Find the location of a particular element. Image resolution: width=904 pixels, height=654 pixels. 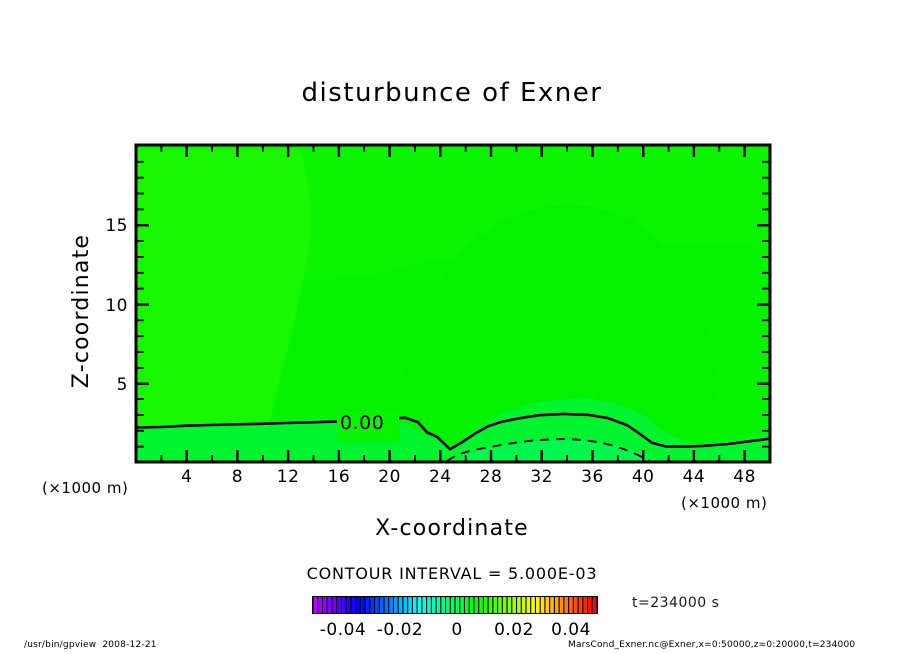

x-tick-label: 24 is located at coordinates (440, 477).